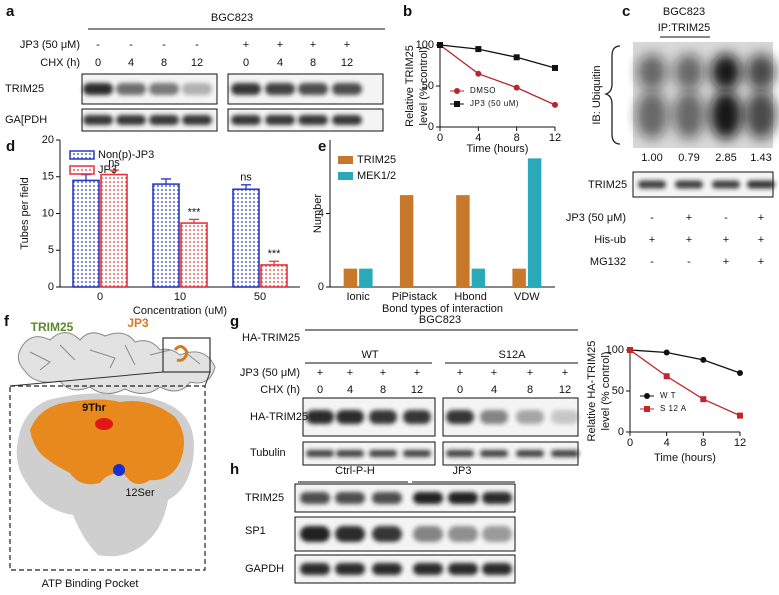 This screenshot has height=595, width=779. Describe the element at coordinates (48, 177) in the screenshot. I see `y-tick-label: 15` at that location.